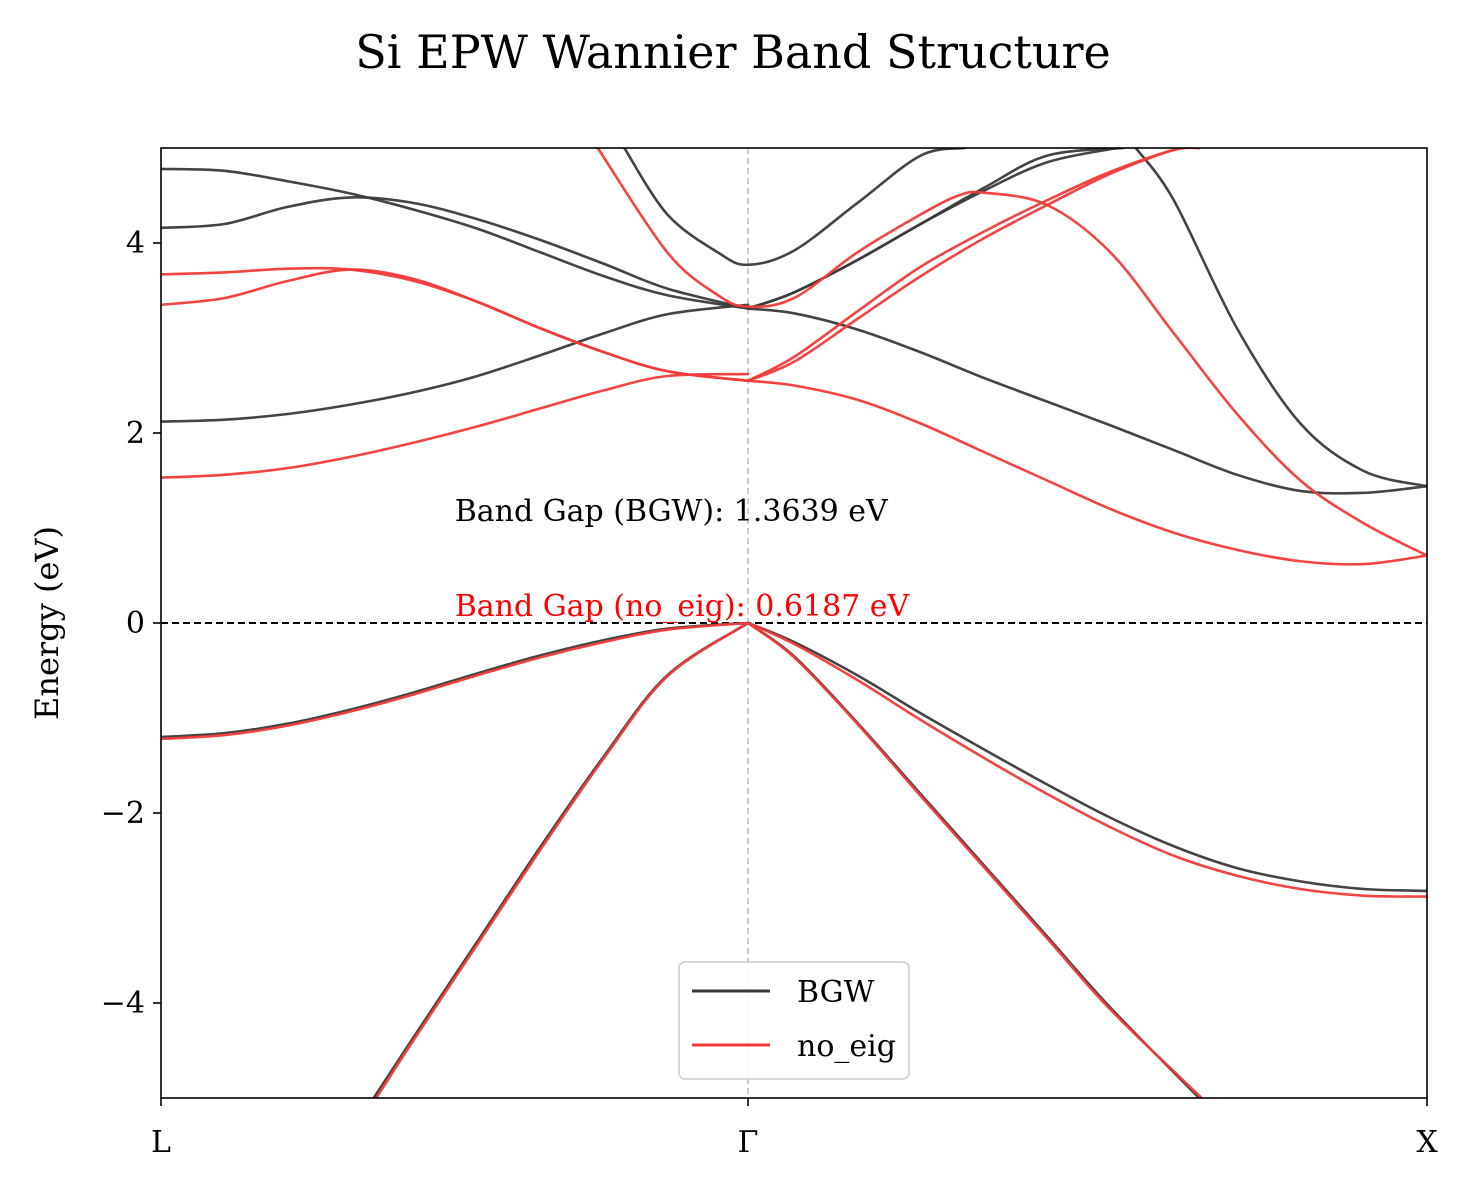 This screenshot has height=1191, width=1470. Describe the element at coordinates (123, 813) in the screenshot. I see `y-tick-label: −2` at that location.